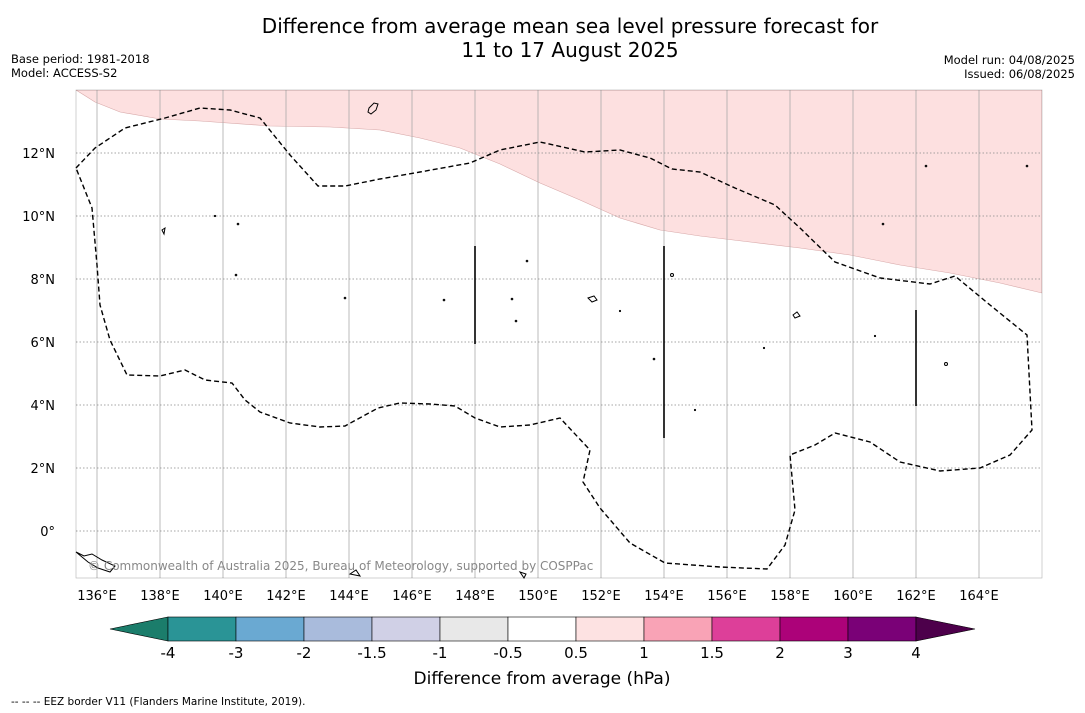  Describe the element at coordinates (1009, 60) in the screenshot. I see `model-run: Model run: 04/08/2025` at that location.